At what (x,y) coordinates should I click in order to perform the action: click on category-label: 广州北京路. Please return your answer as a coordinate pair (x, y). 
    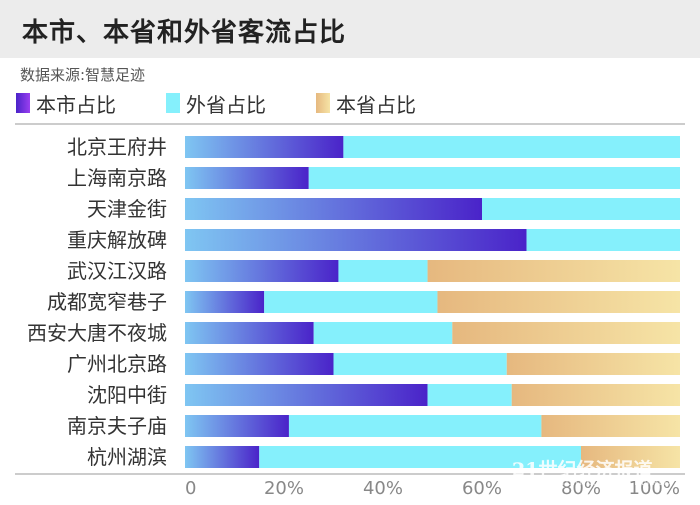
    Looking at the image, I should click on (117, 364).